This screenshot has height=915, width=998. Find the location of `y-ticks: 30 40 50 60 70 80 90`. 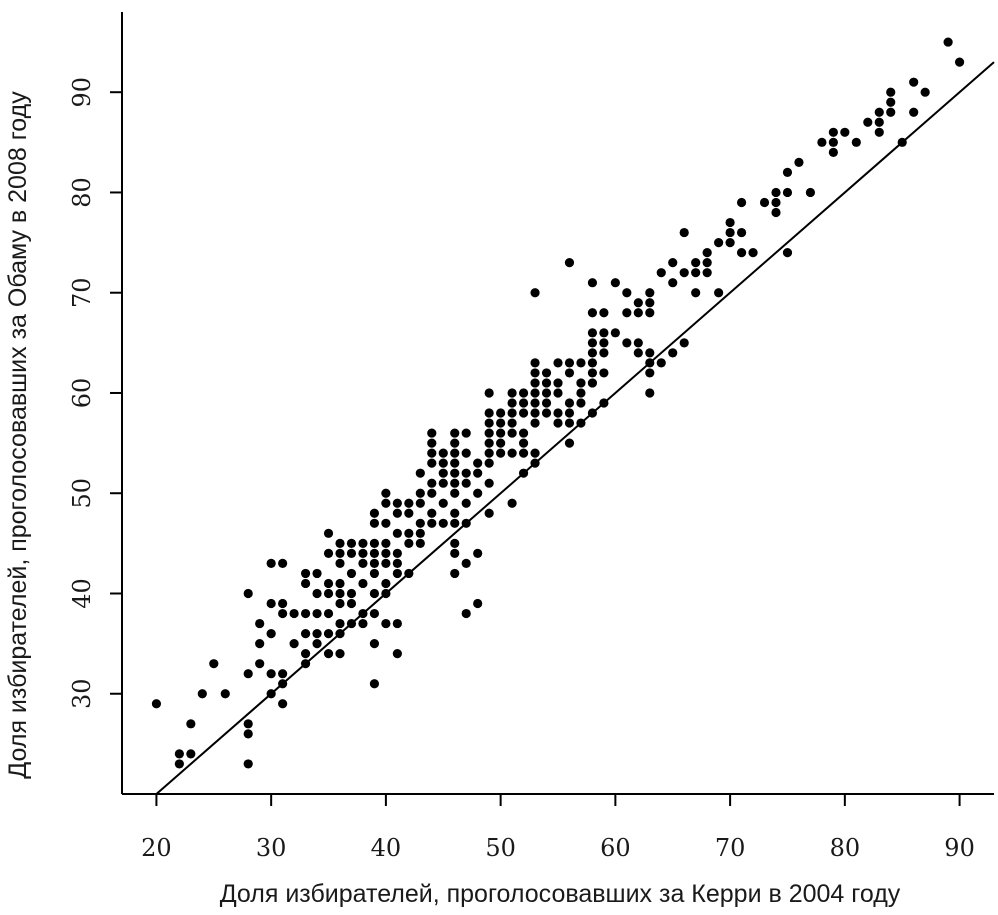

y-ticks: 30 40 50 60 70 80 90 is located at coordinates (95, 393).